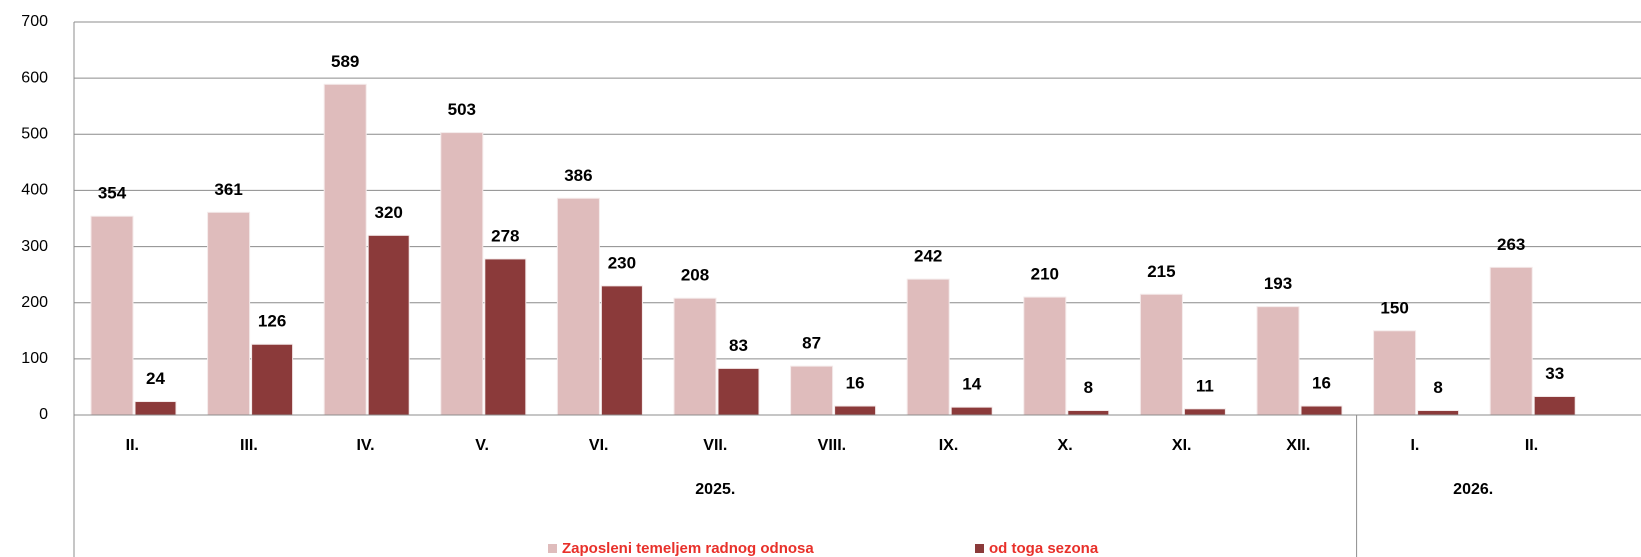  I want to click on y-tick-label: 400, so click(34, 190).